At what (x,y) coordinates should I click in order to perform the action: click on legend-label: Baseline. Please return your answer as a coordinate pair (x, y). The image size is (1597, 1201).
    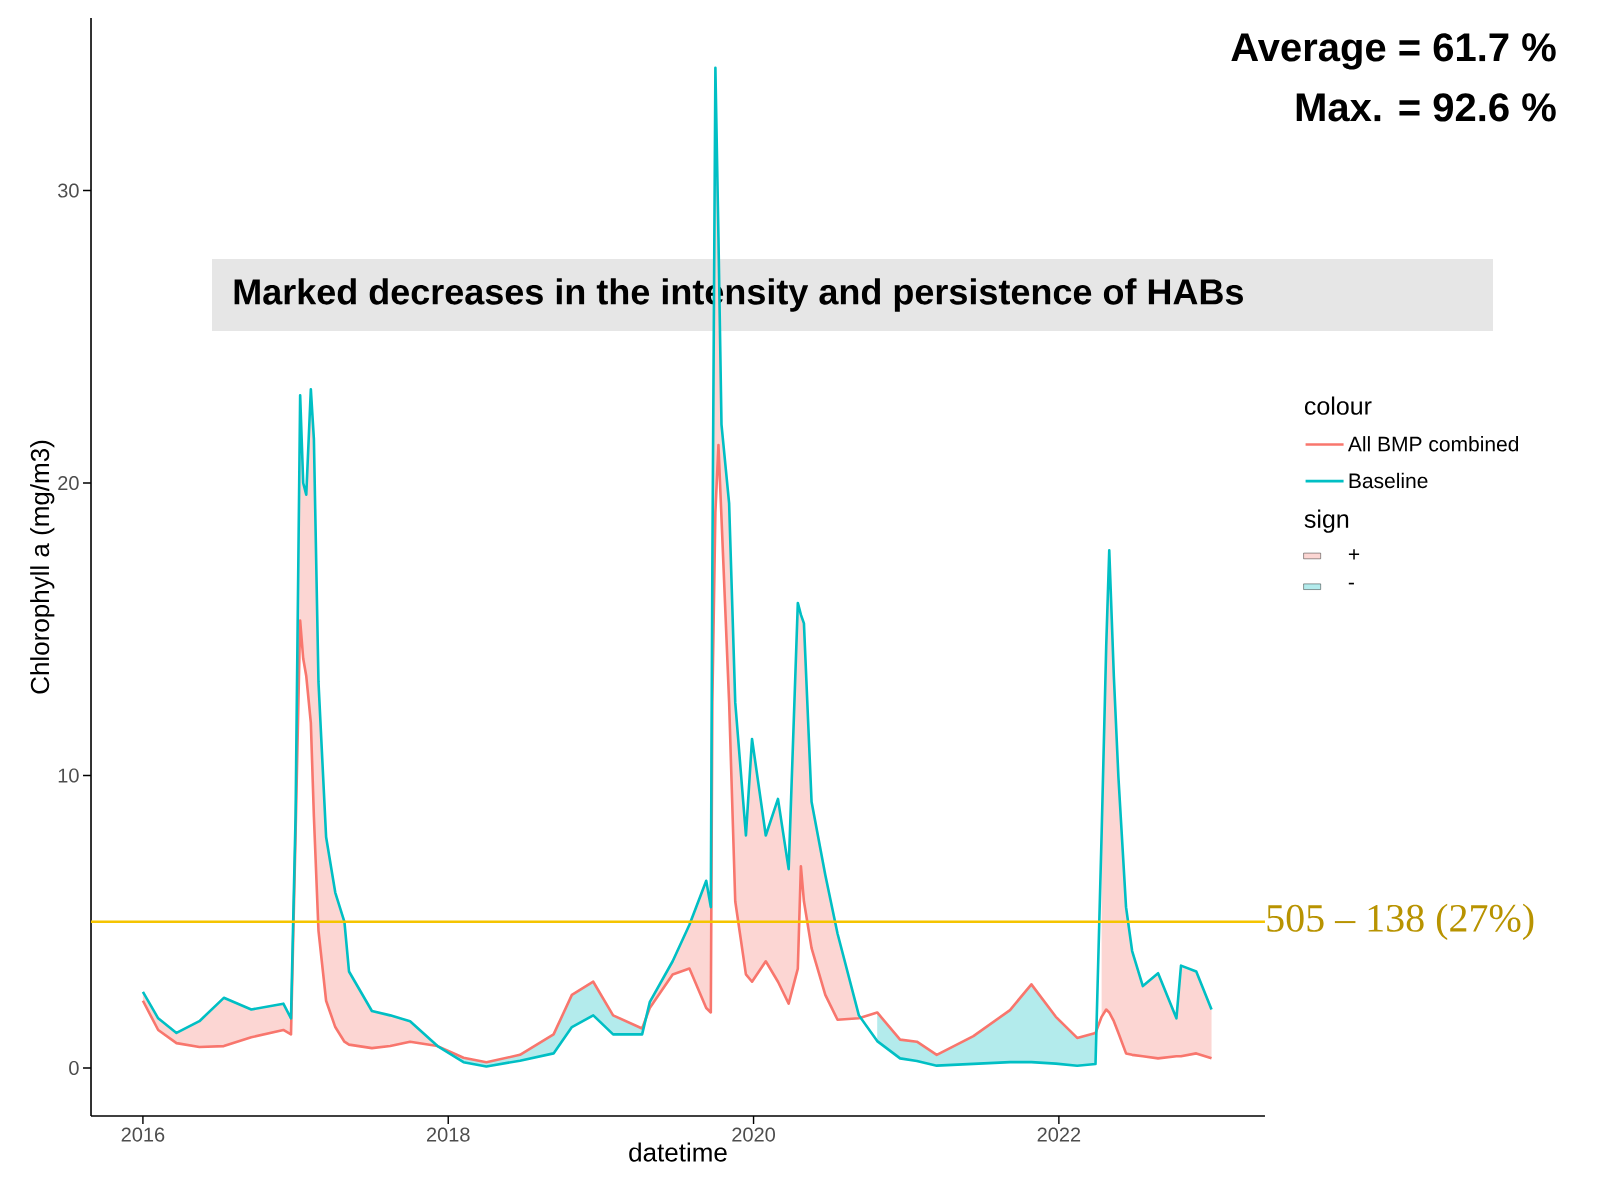
    Looking at the image, I should click on (1388, 480).